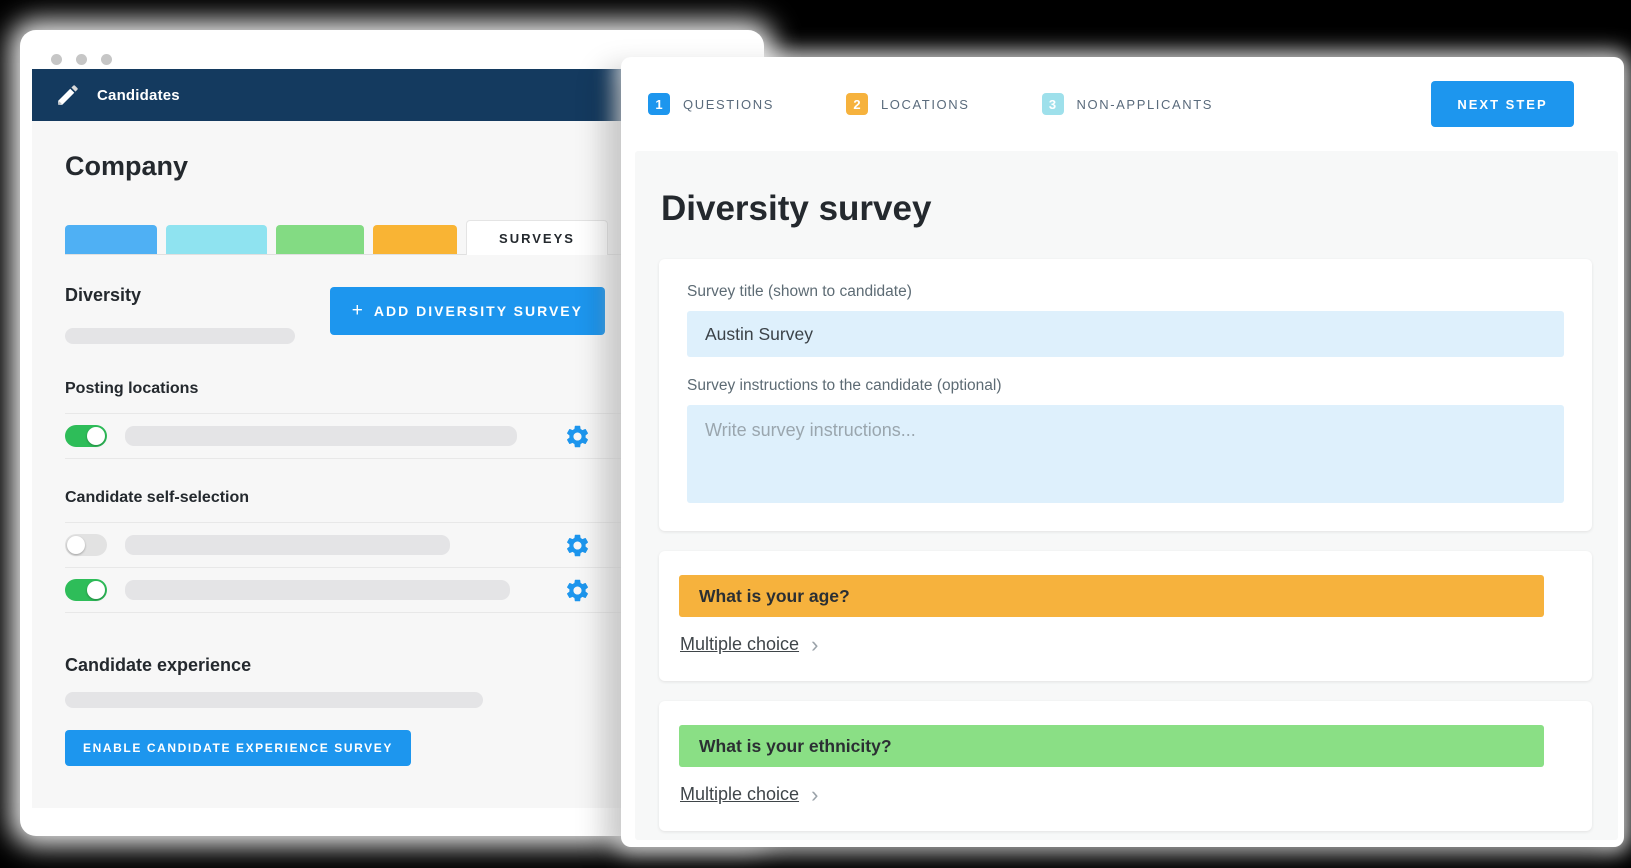 The image size is (1631, 868). What do you see at coordinates (1145, 104) in the screenshot?
I see `step-label: NON-APPLICANTS` at bounding box center [1145, 104].